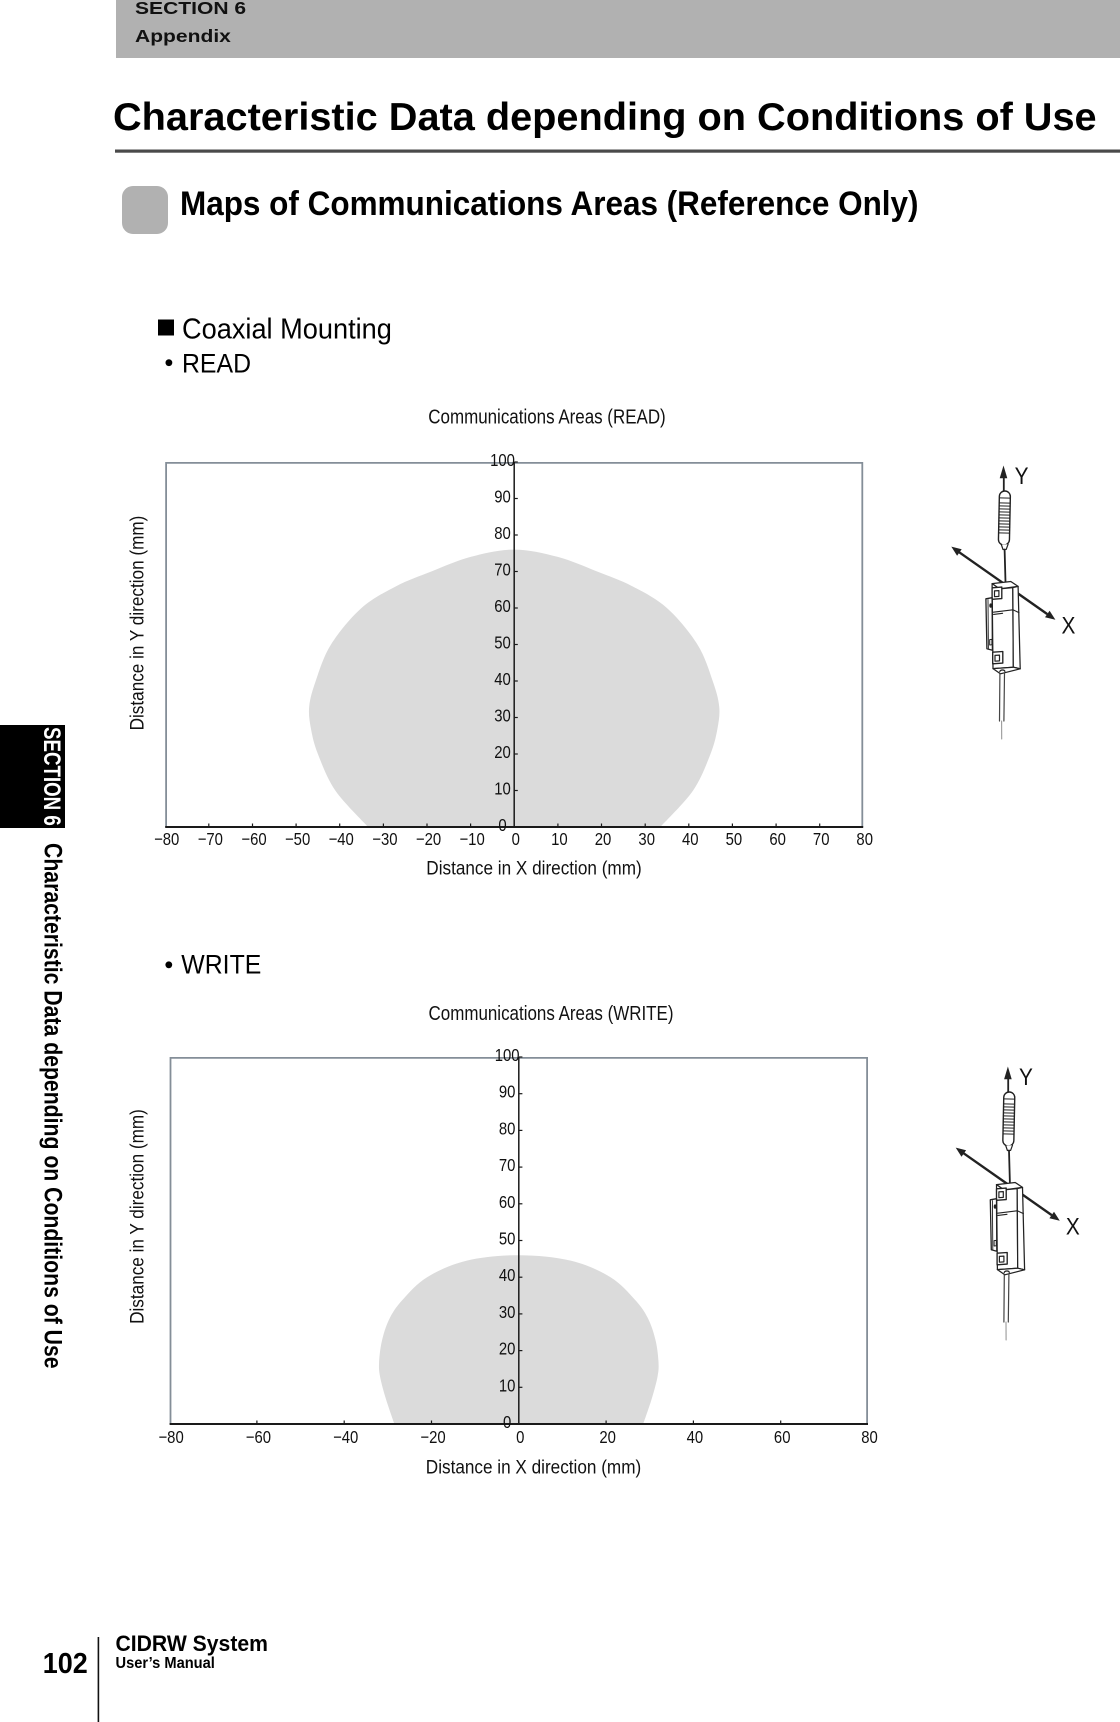 This screenshot has height=1722, width=1120. I want to click on svg-text: 102, so click(65, 1663).